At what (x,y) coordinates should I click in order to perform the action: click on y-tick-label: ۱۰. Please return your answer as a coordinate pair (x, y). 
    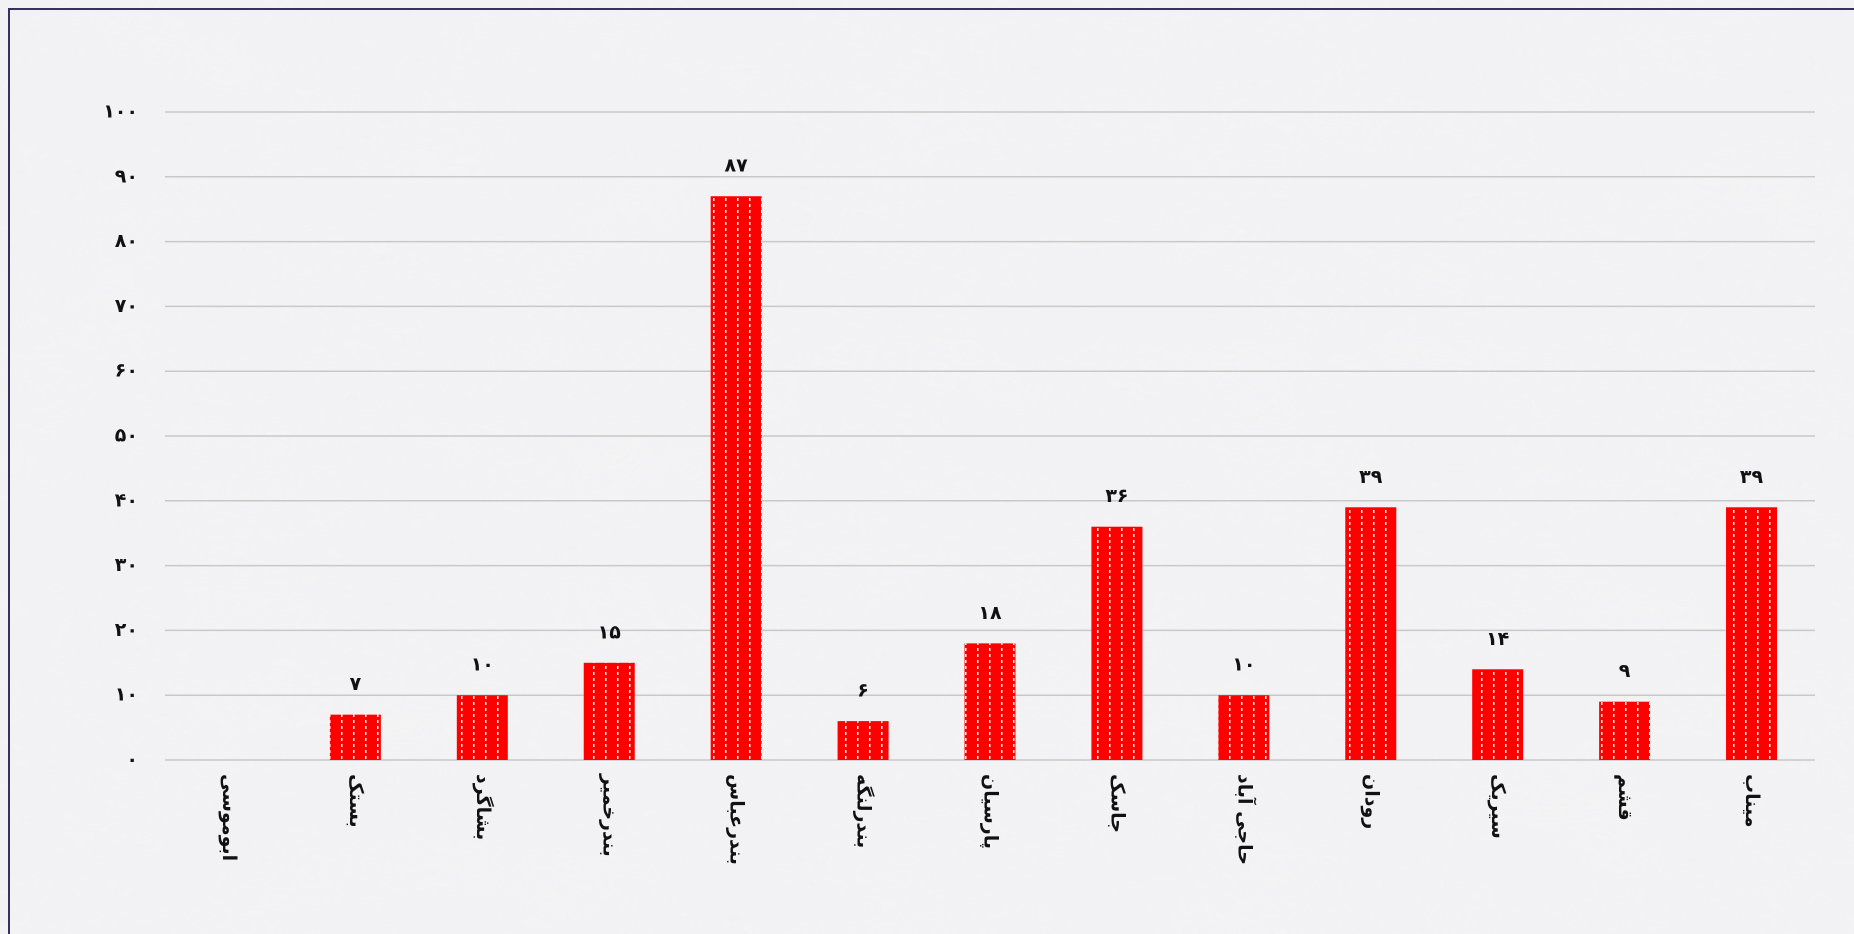
    Looking at the image, I should click on (126, 695).